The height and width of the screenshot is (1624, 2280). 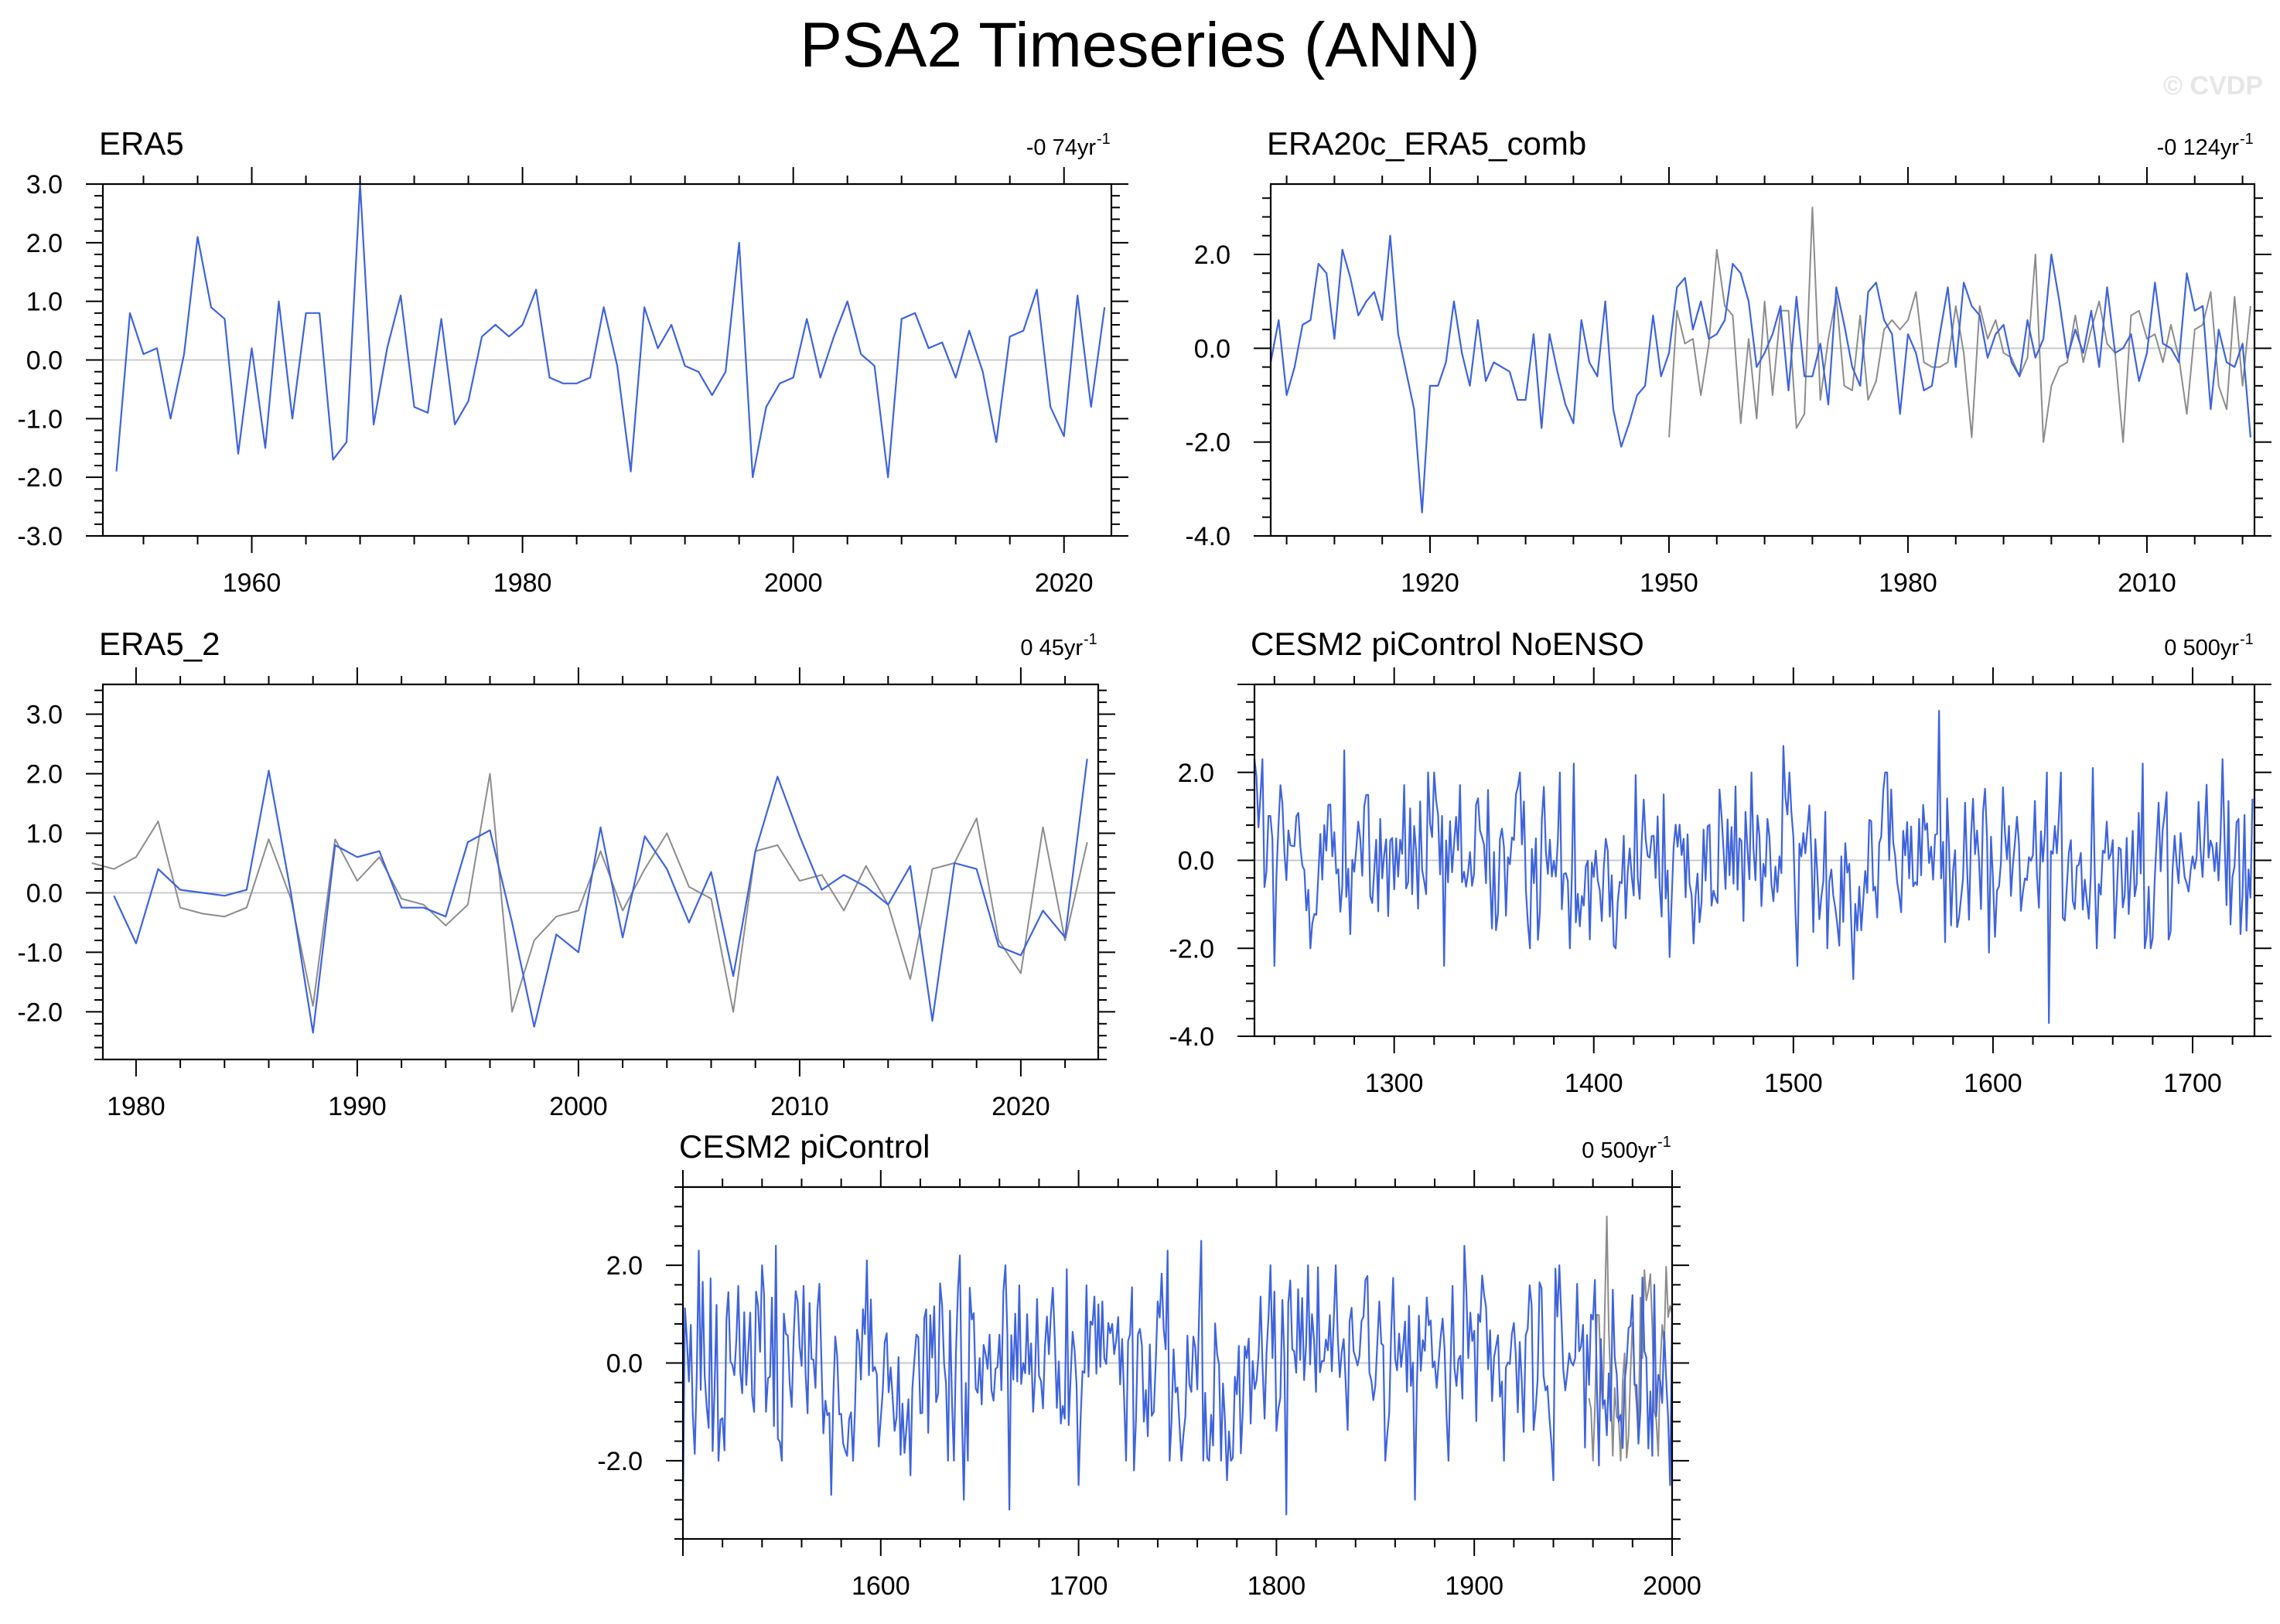 I want to click on series-line-cesm2-picontrol, so click(x=1177, y=1378).